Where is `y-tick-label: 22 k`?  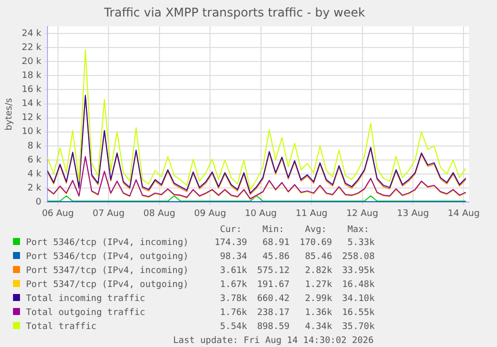 y-tick-label: 22 k is located at coordinates (32, 47).